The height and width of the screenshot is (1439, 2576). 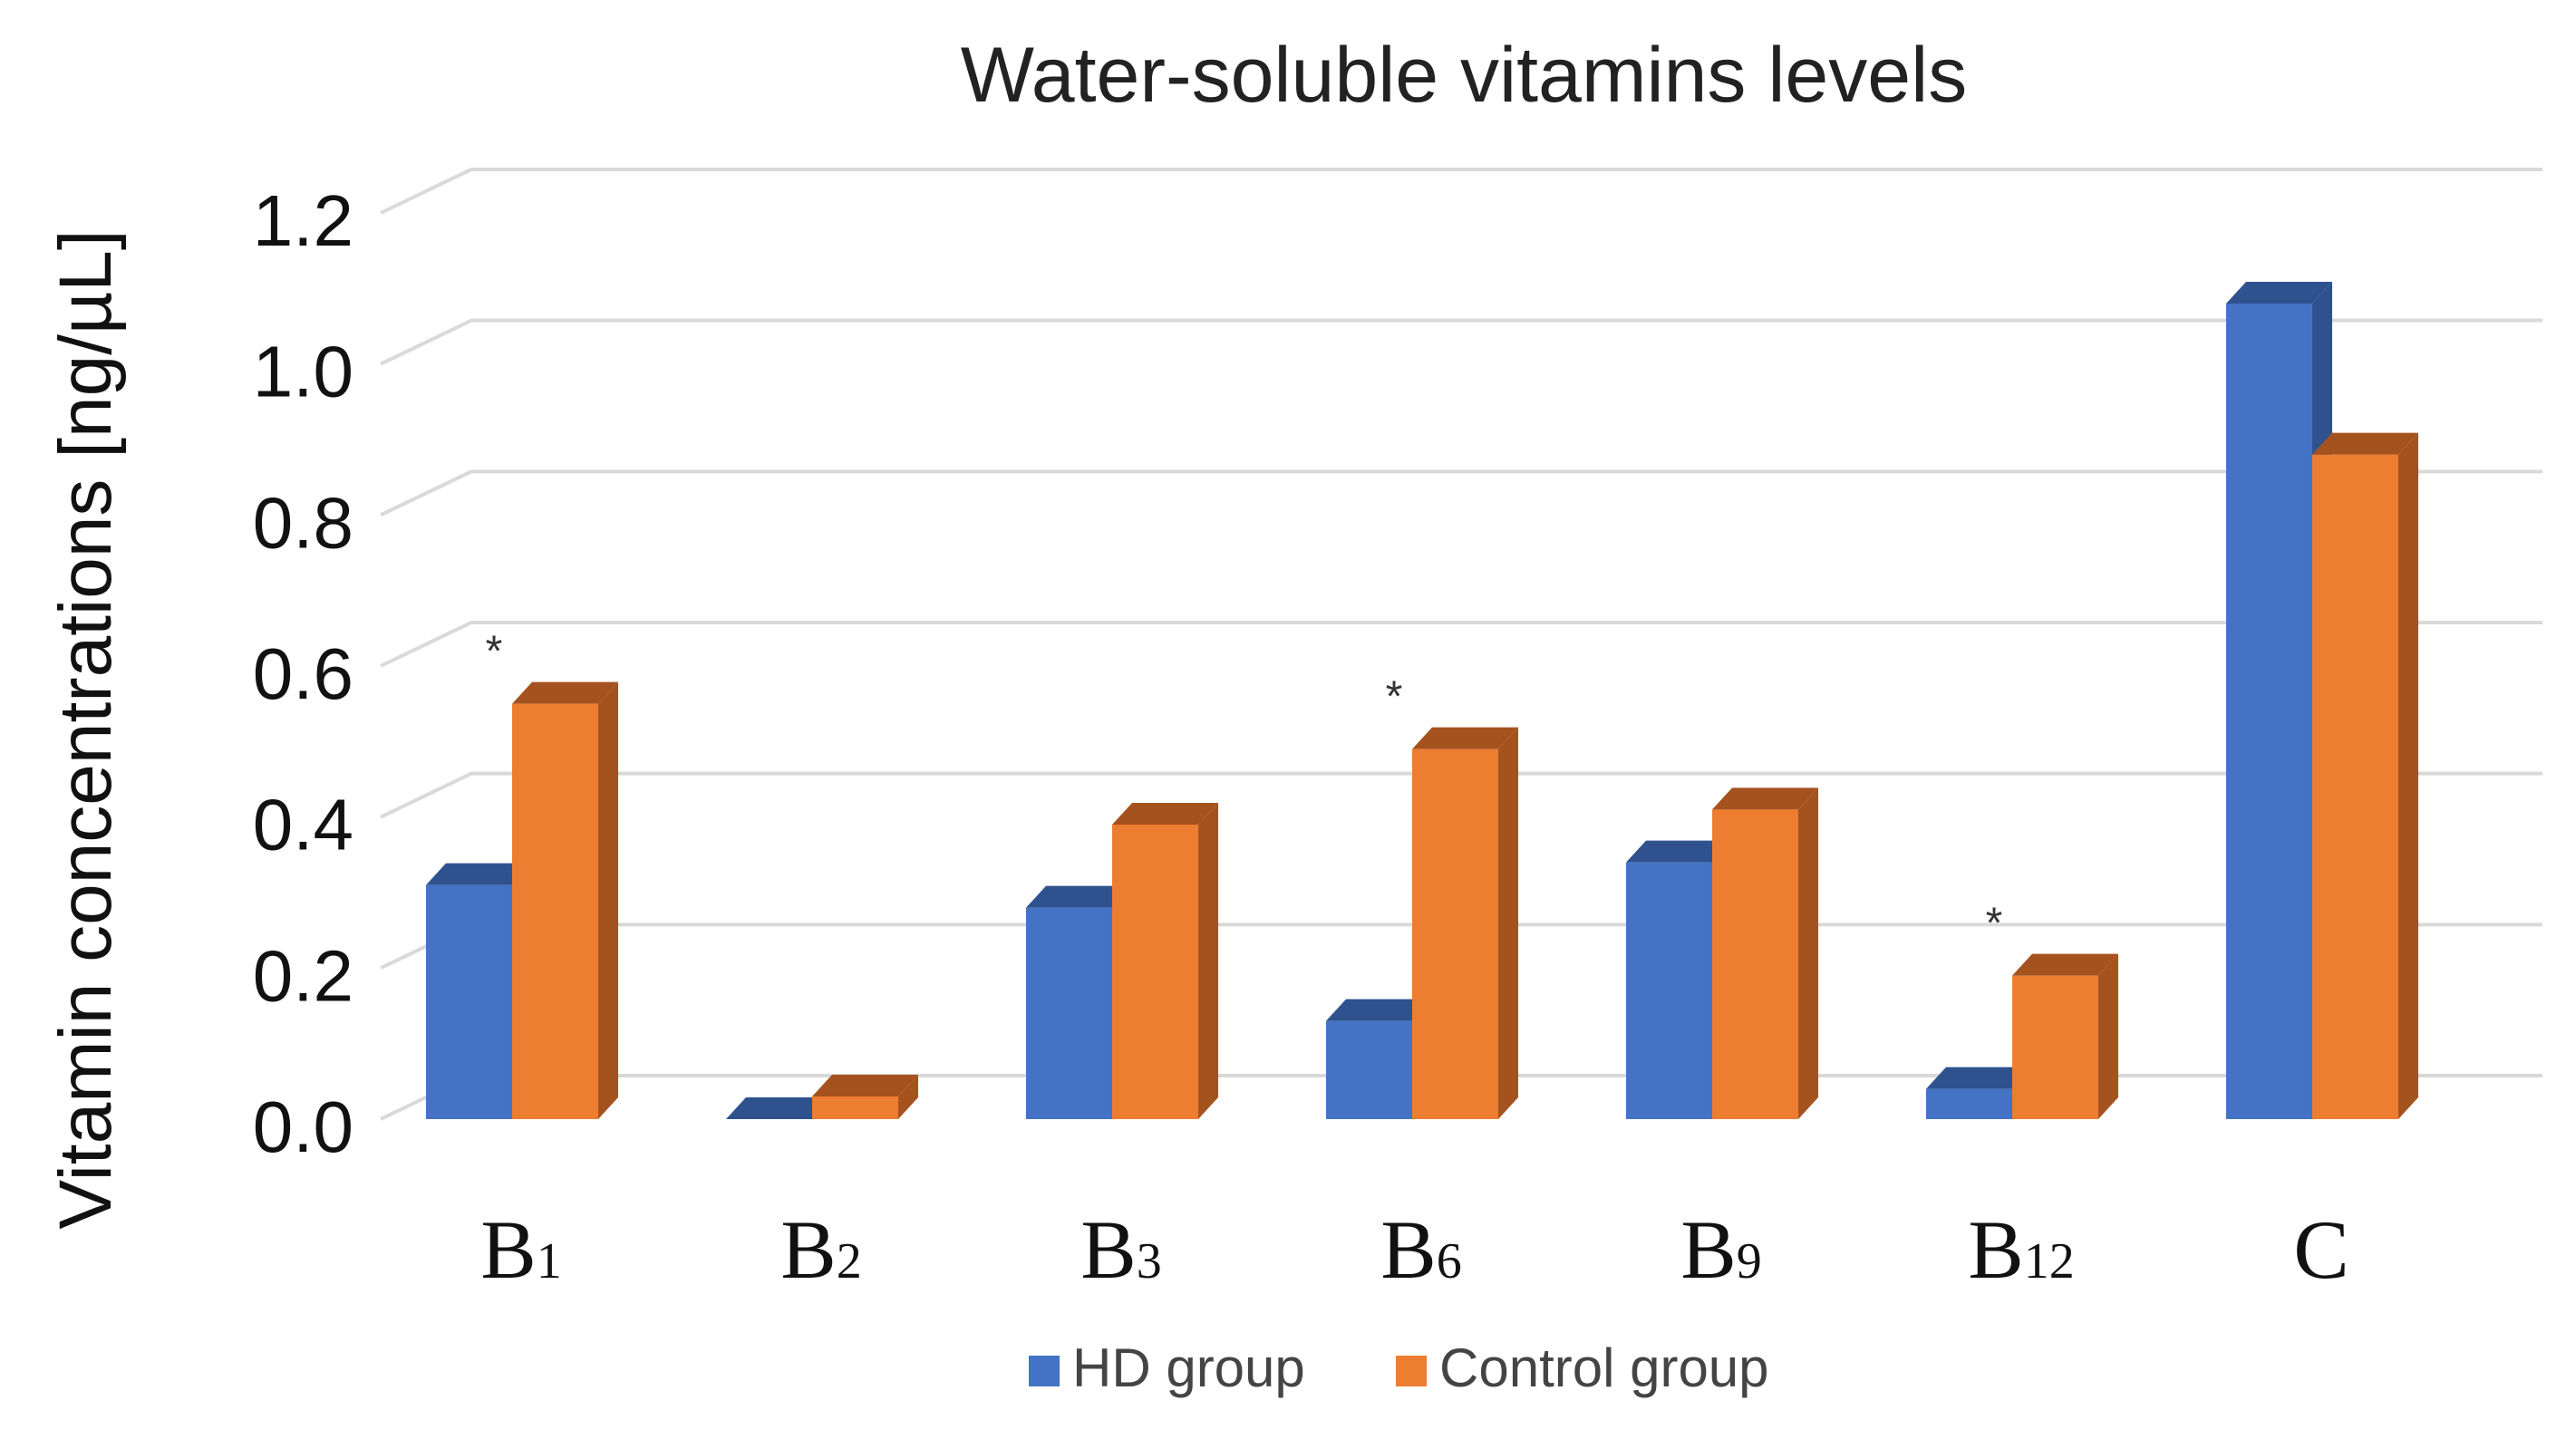 I want to click on x-tick-label: B3, so click(x=1120, y=1249).